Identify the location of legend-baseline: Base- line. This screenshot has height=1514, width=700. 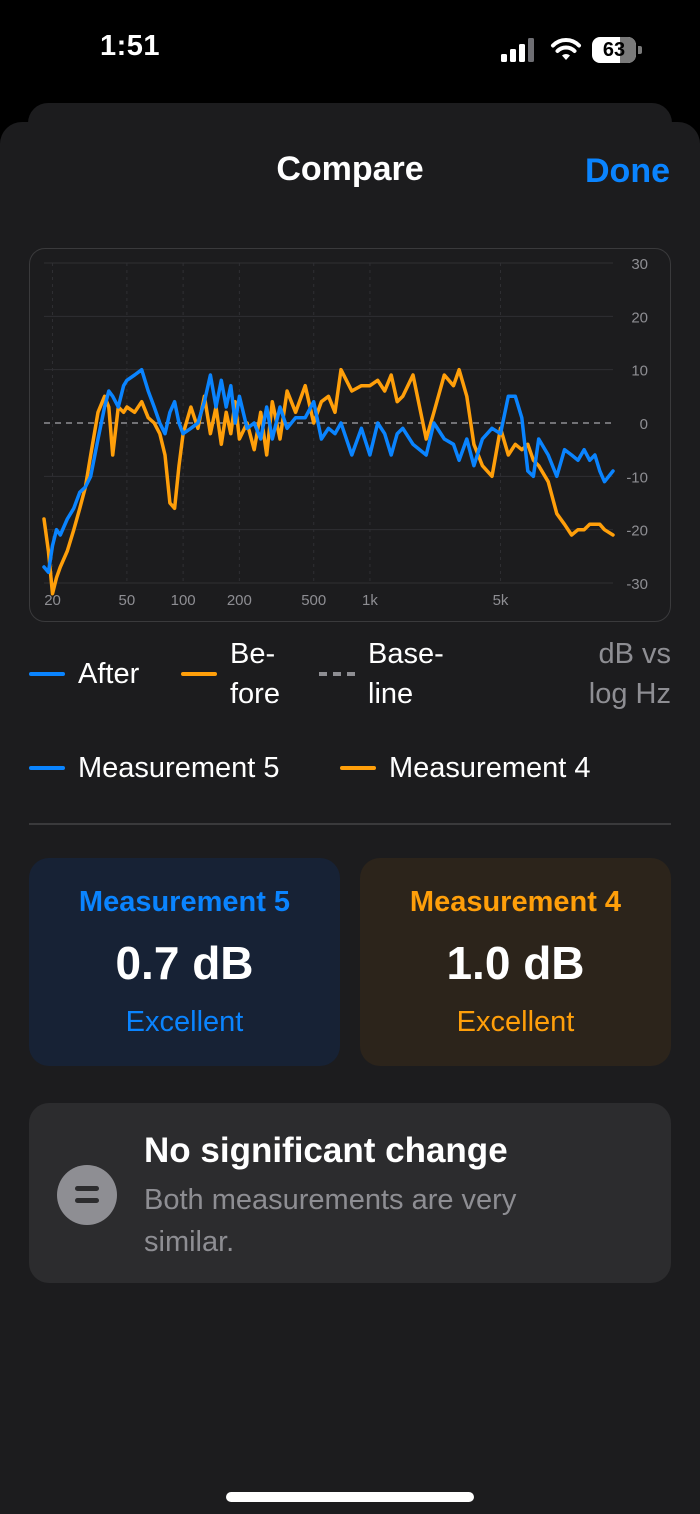
(381, 674).